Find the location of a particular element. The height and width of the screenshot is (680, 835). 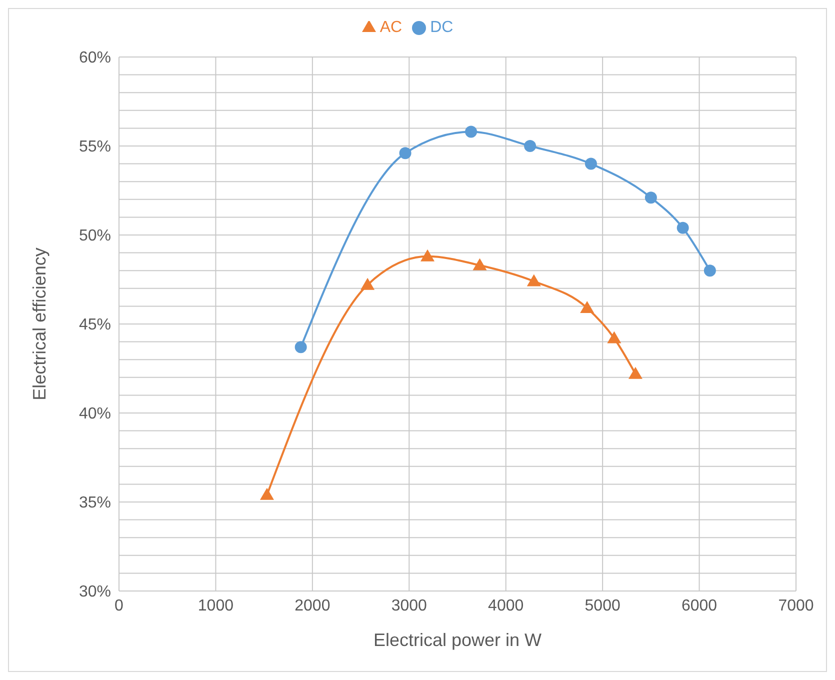

x-tick-label: 7000 is located at coordinates (796, 605).